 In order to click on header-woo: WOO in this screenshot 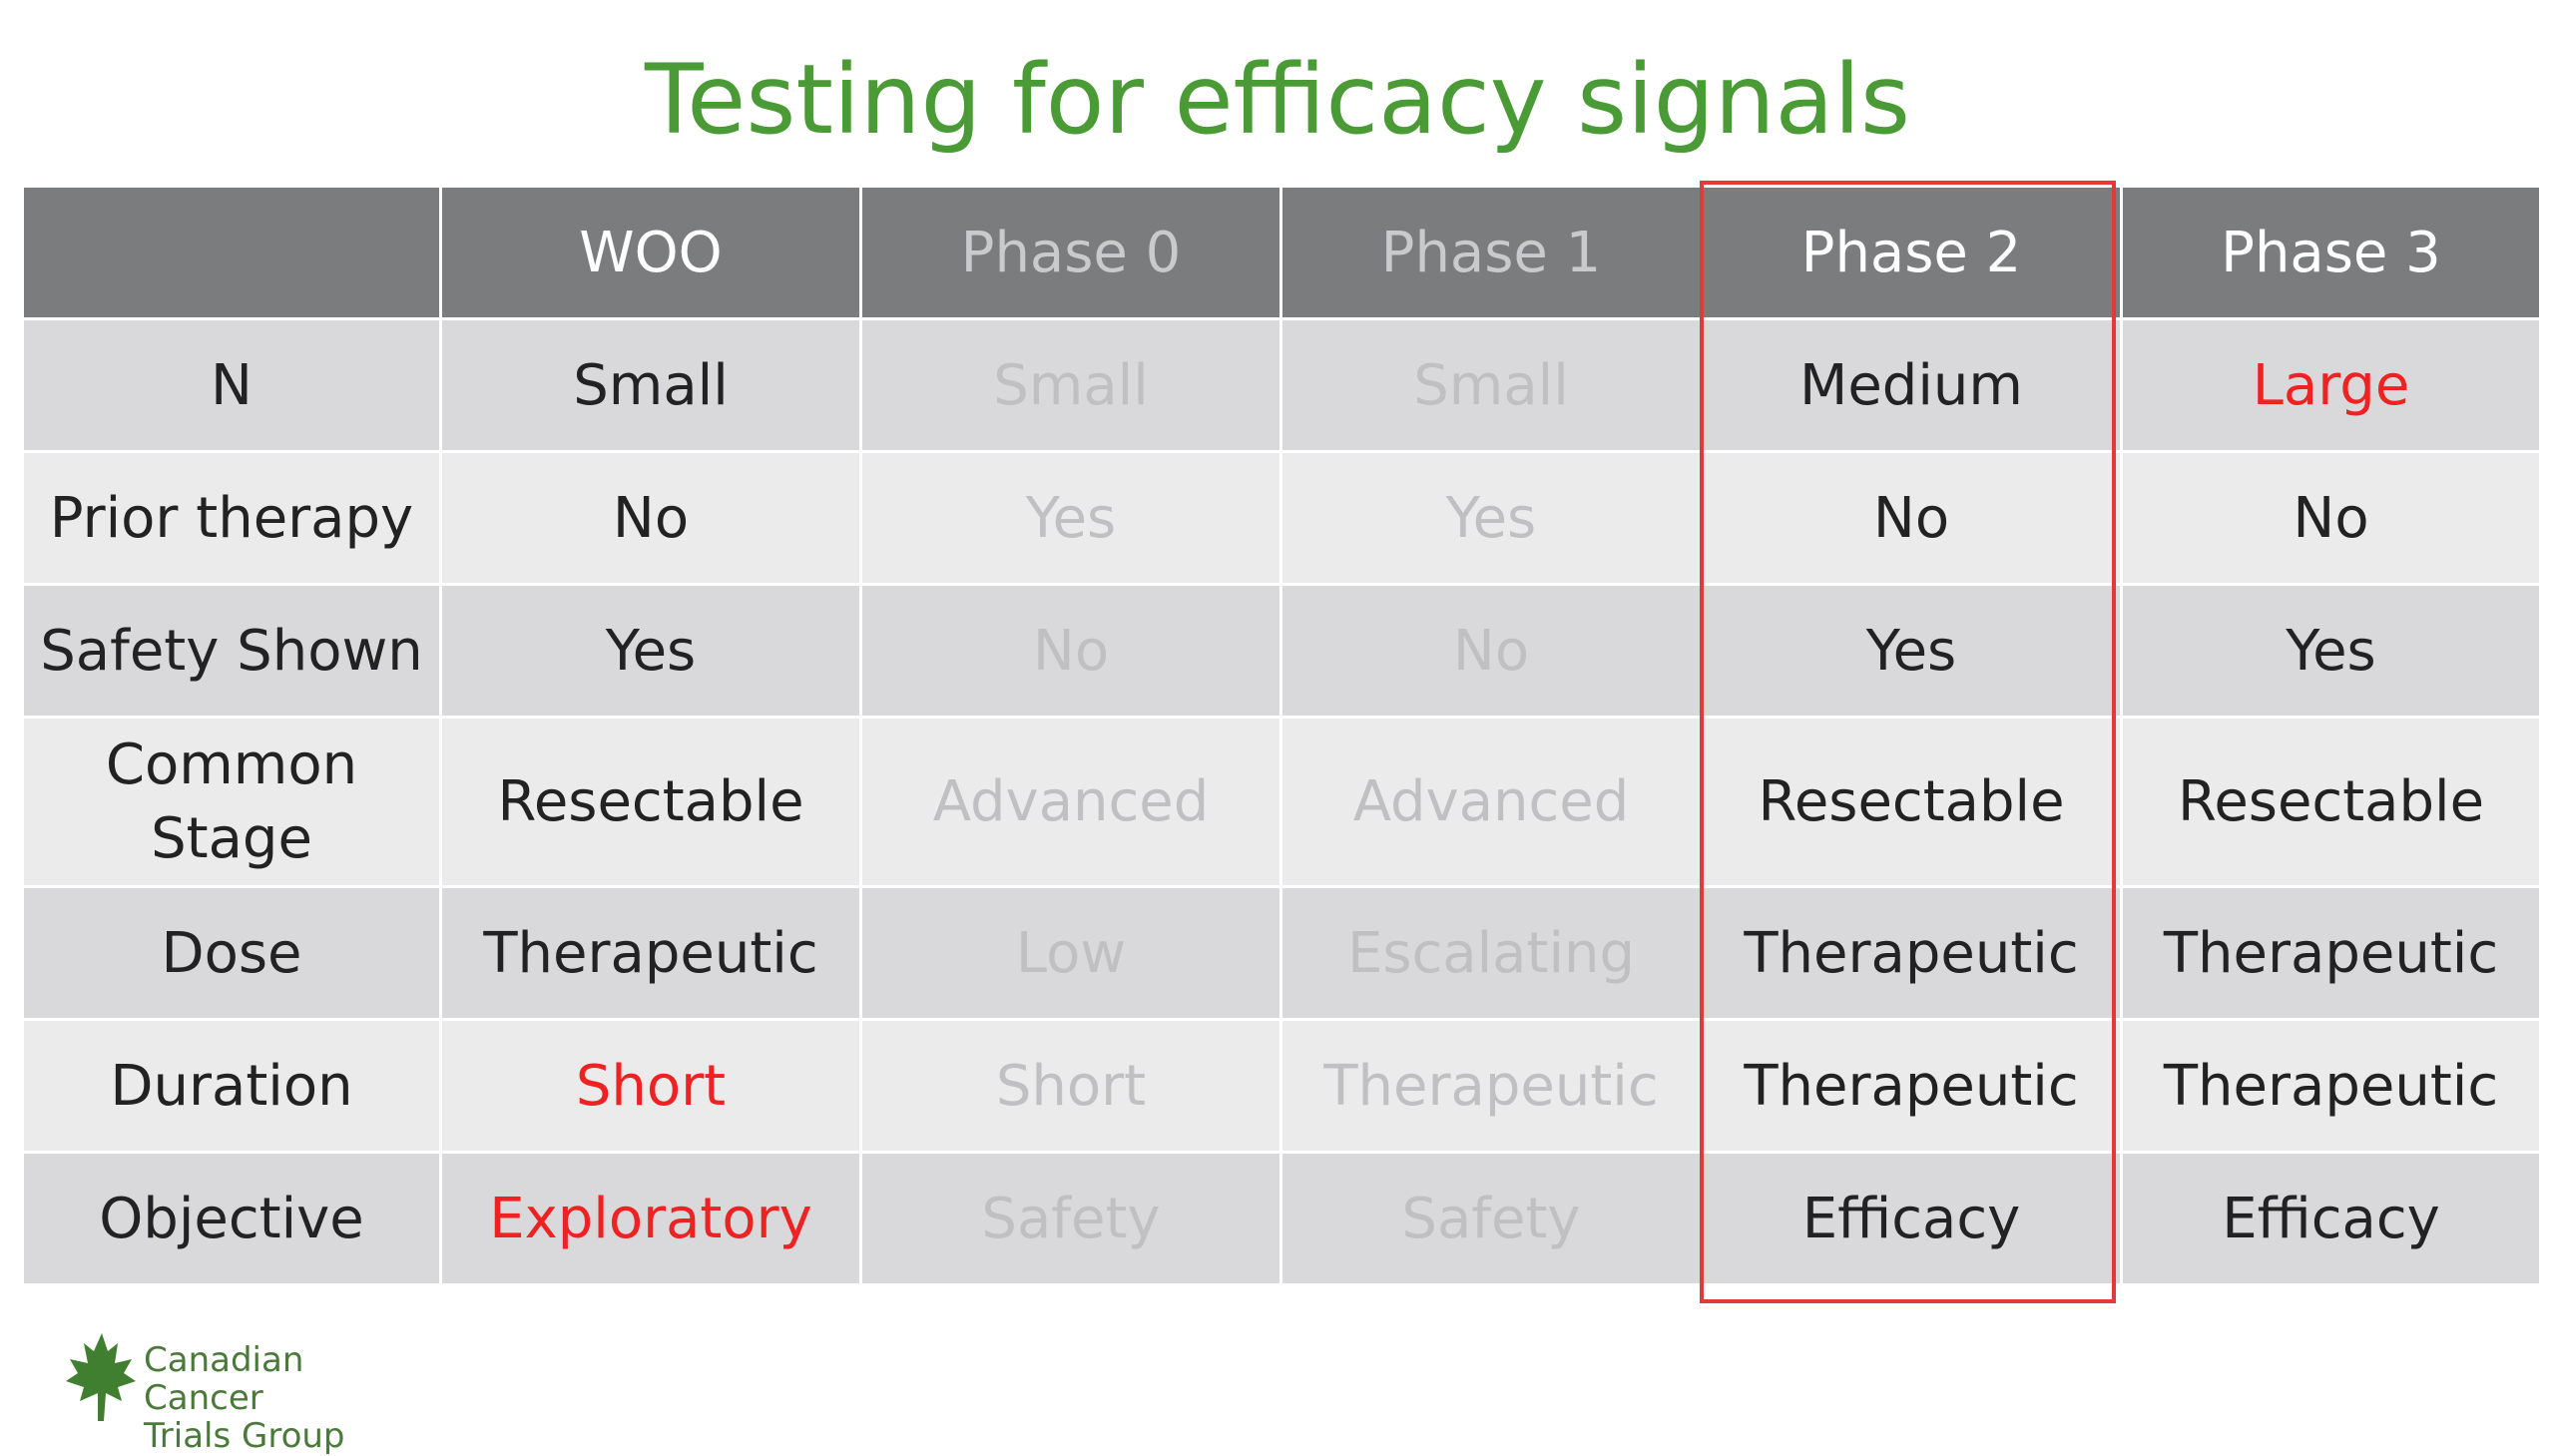, I will do `click(650, 252)`.